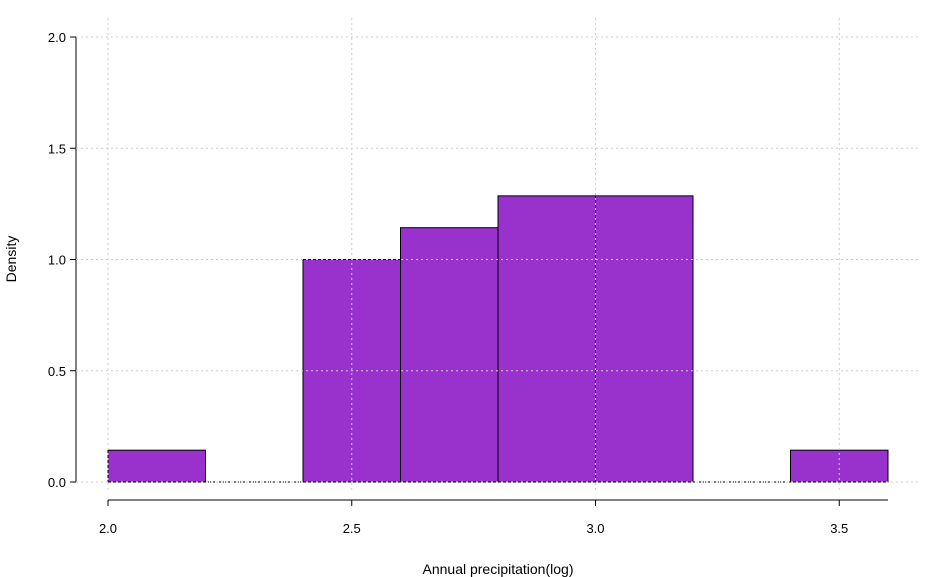 The image size is (939, 577). Describe the element at coordinates (57, 148) in the screenshot. I see `y-tick-label: 1.5` at that location.